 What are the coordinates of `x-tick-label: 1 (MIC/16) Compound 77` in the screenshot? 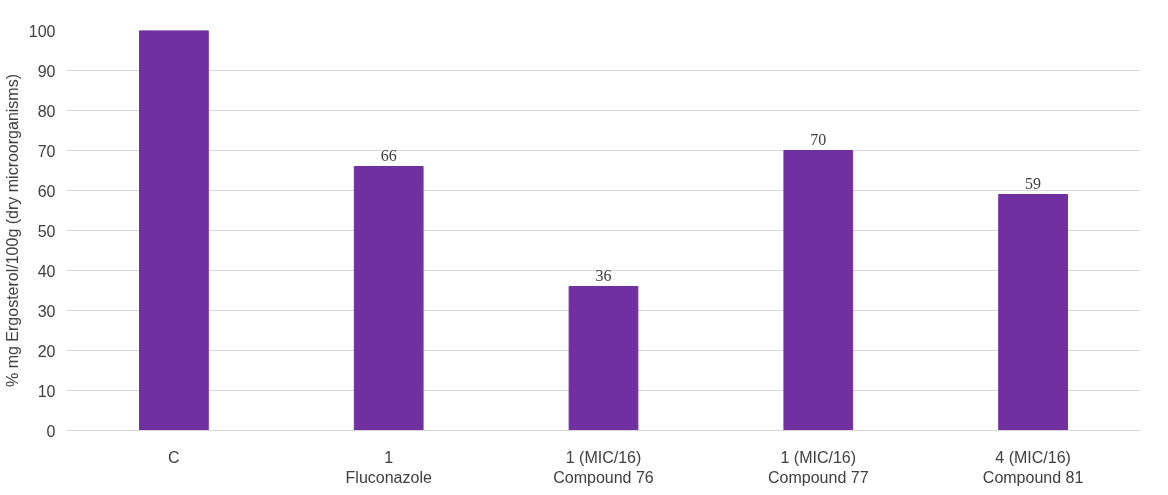 It's located at (818, 467).